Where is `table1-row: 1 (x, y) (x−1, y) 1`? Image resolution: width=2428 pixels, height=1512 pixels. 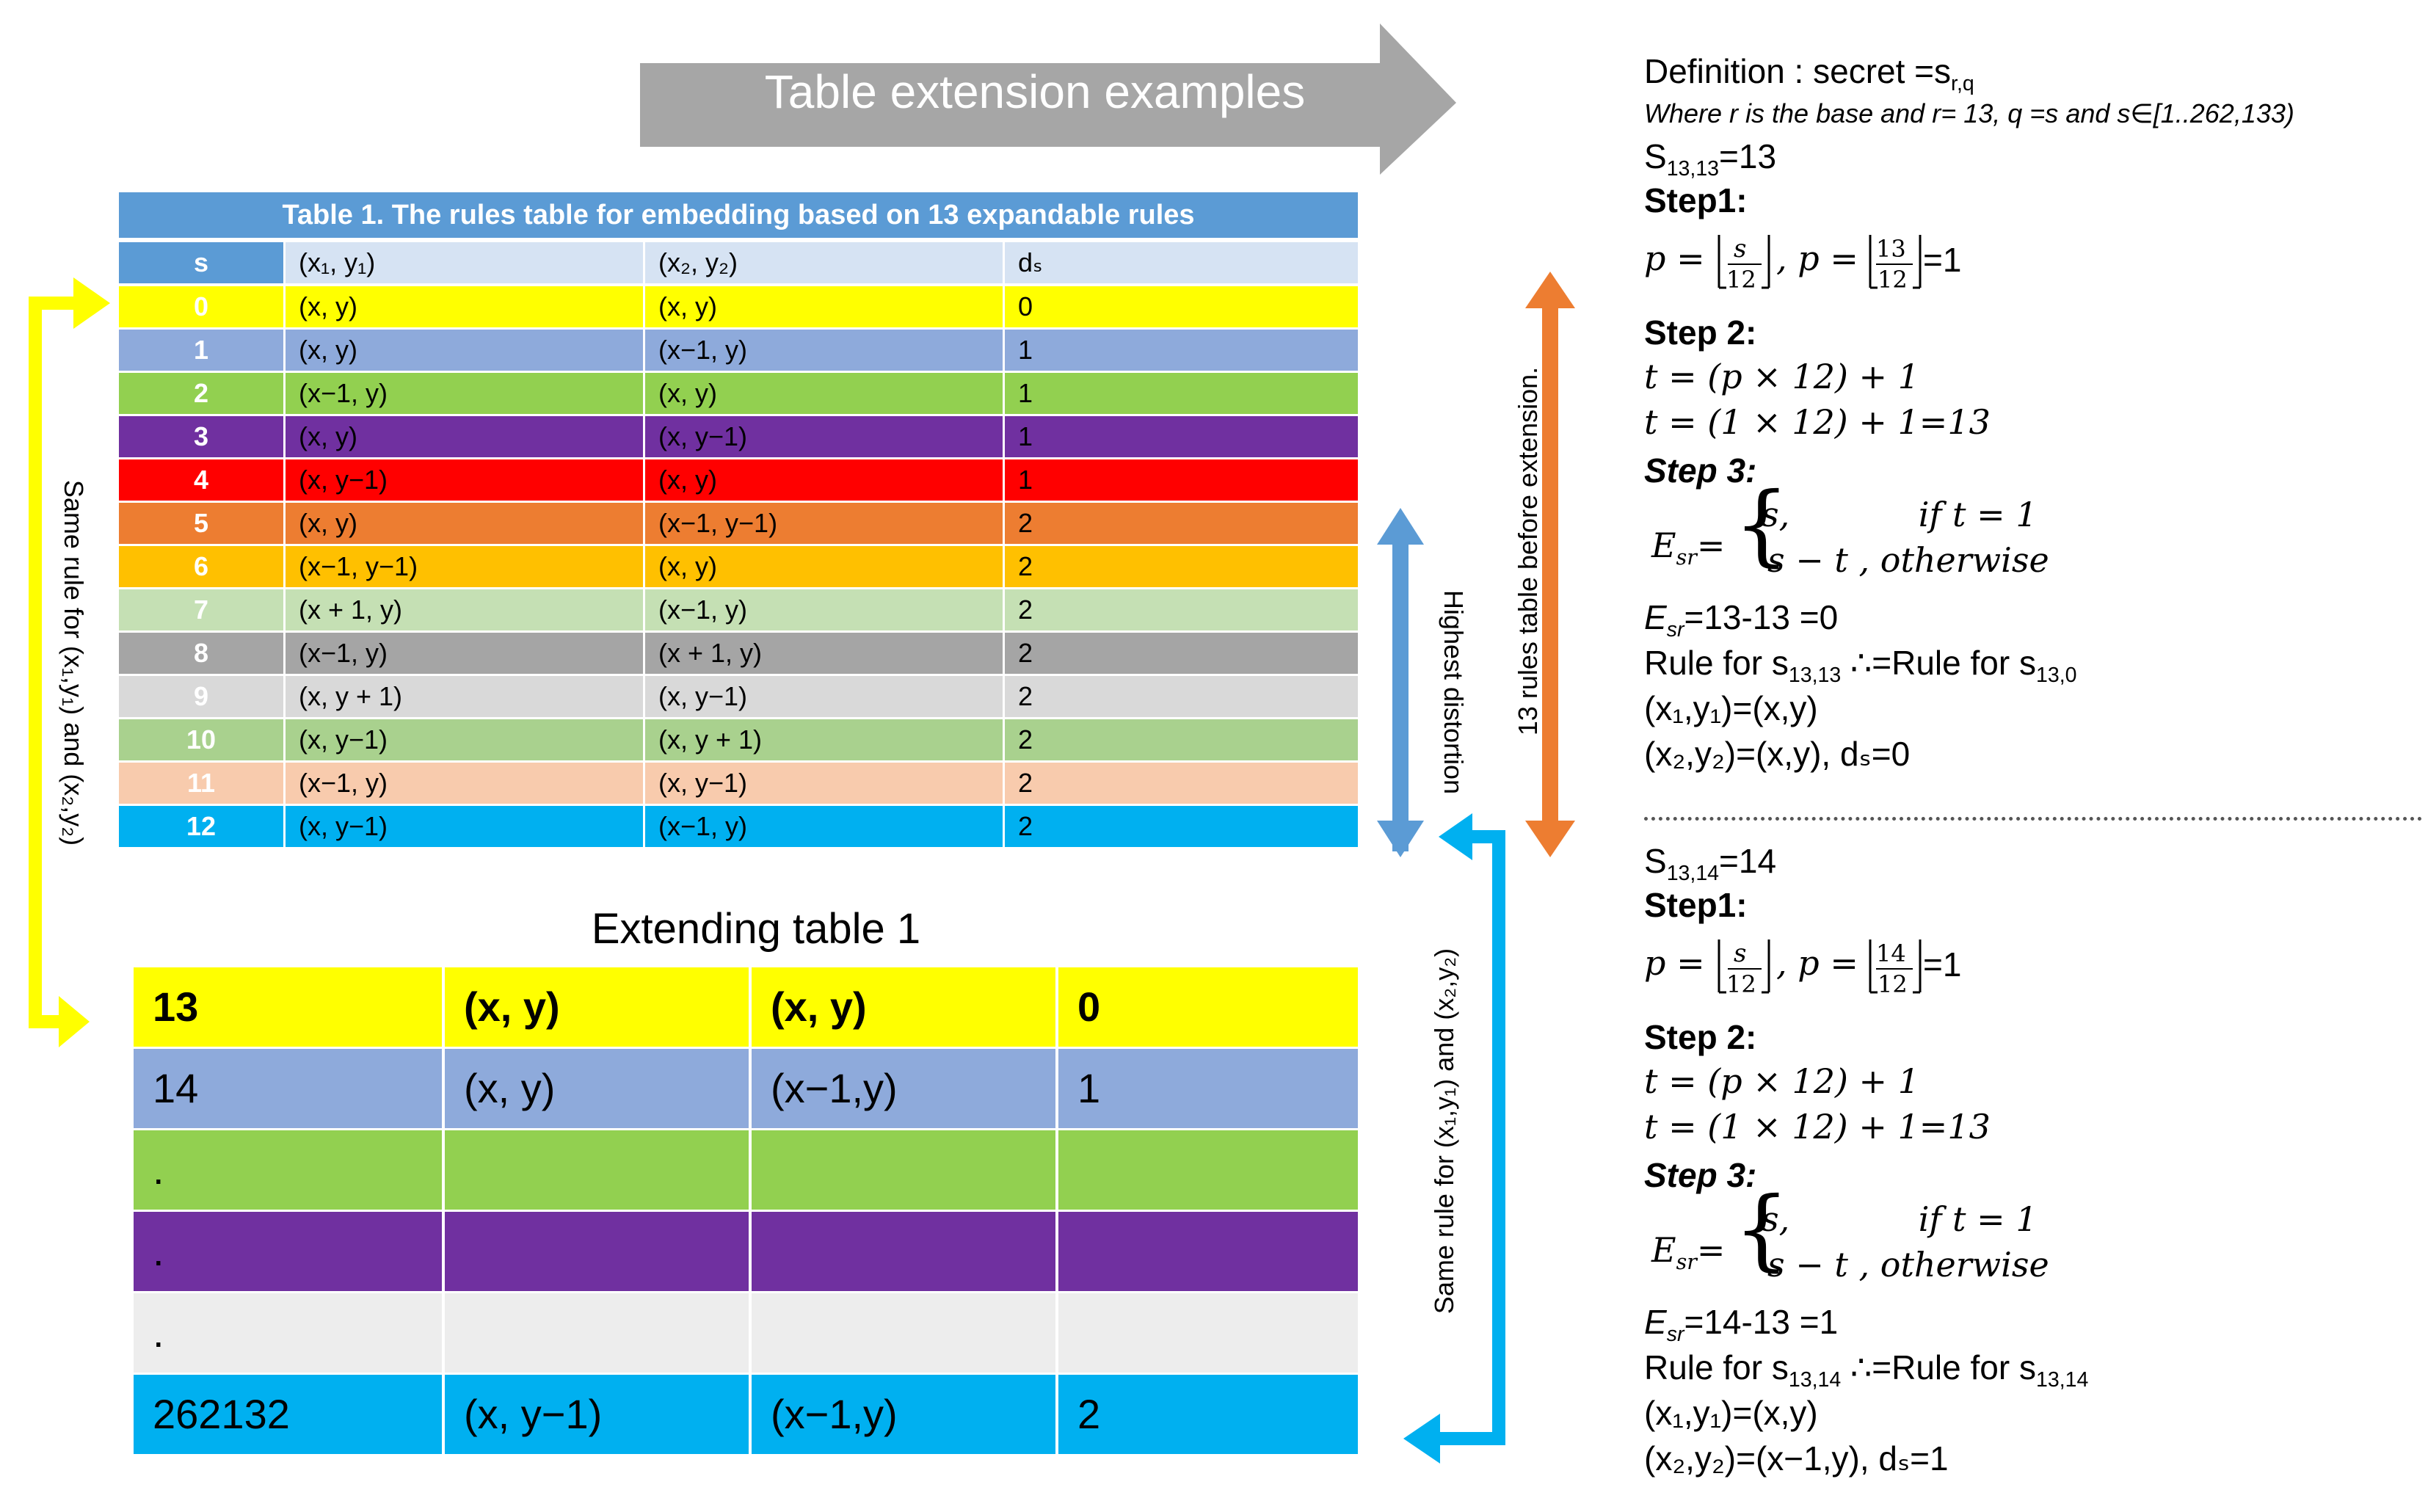 table1-row: 1 (x, y) (x−1, y) 1 is located at coordinates (738, 350).